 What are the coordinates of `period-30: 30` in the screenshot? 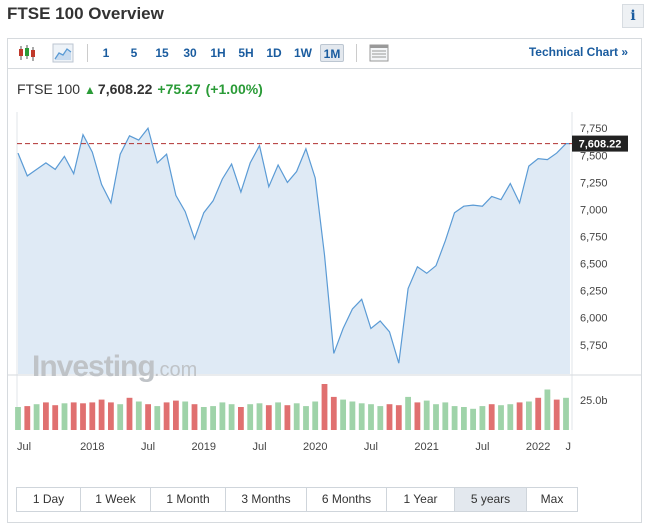 It's located at (190, 53).